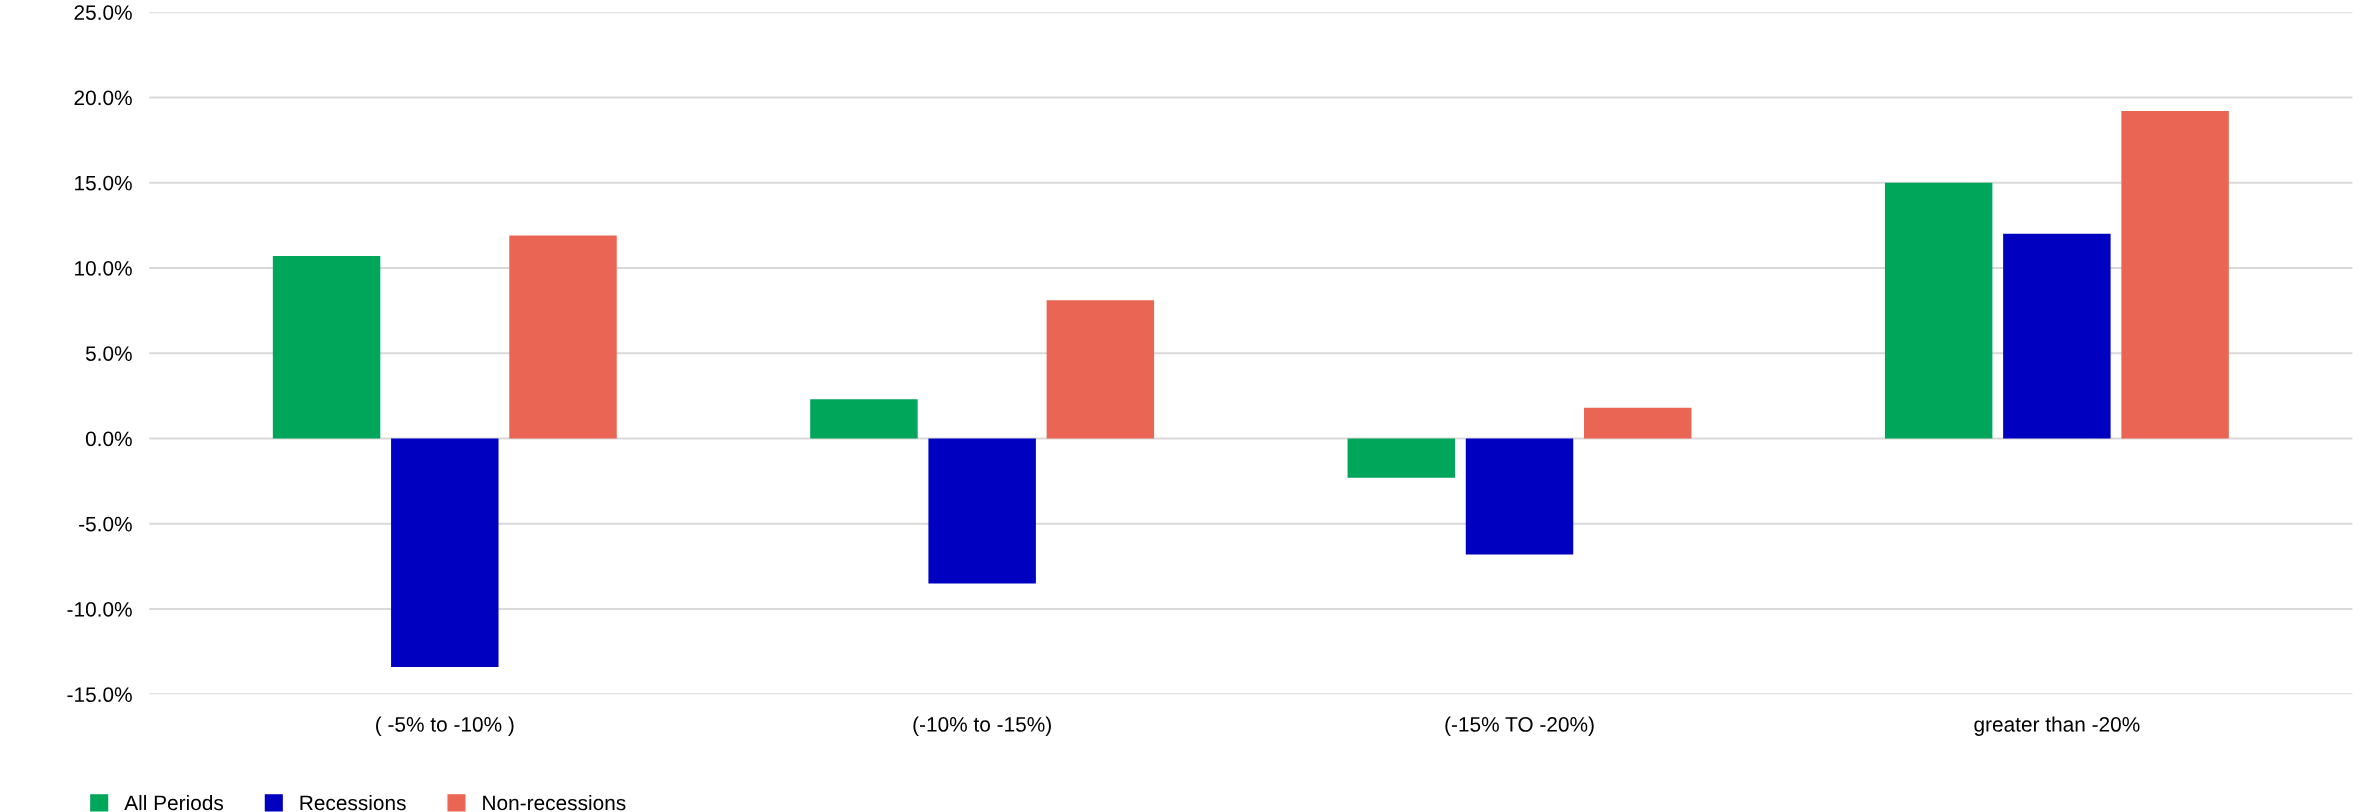 The image size is (2369, 812). I want to click on x-tick-label: (-15% TO -20%), so click(1519, 726).